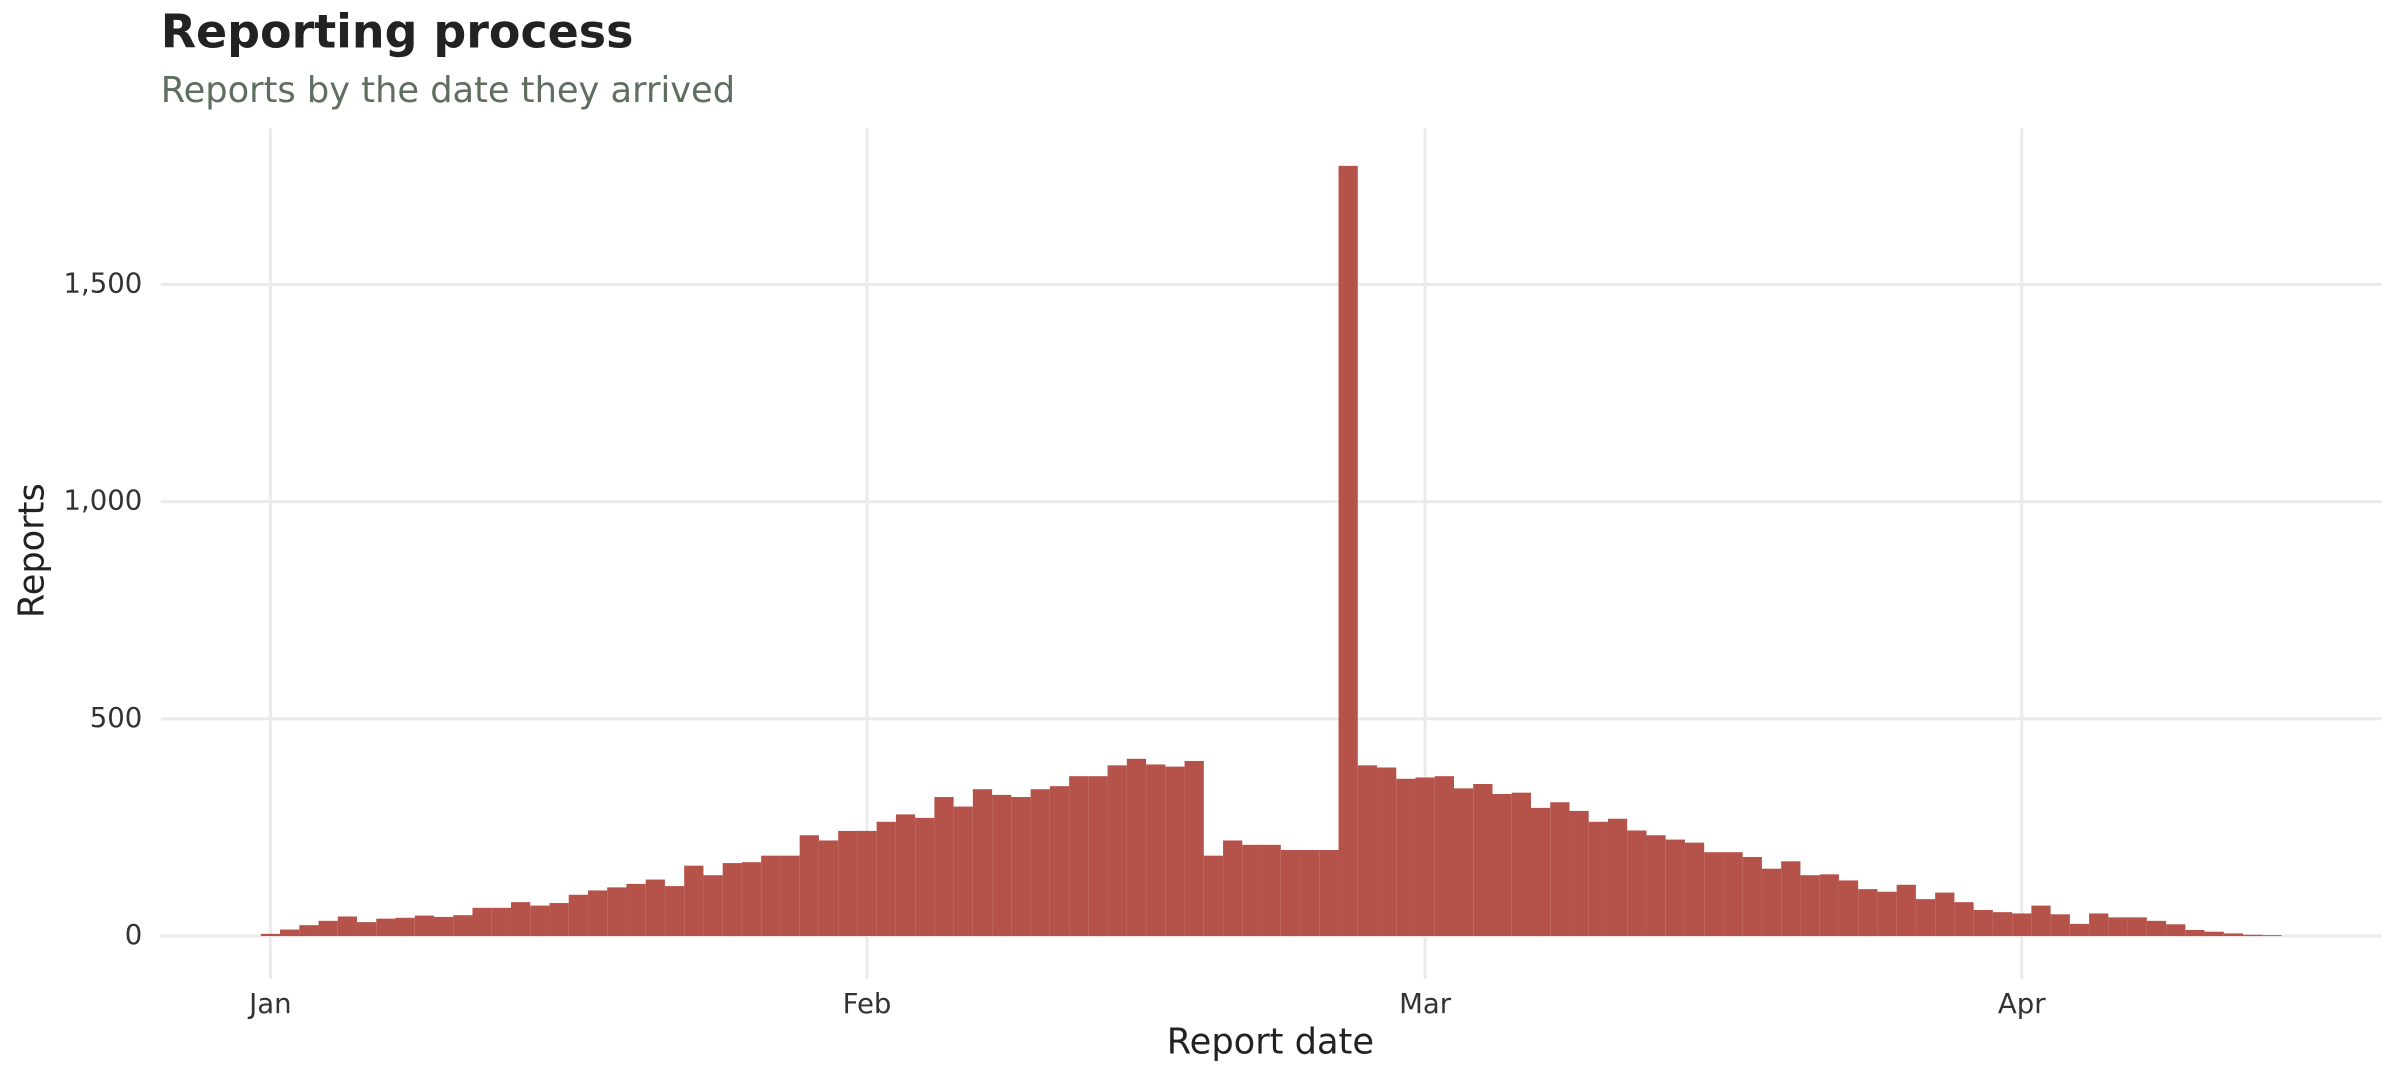  What do you see at coordinates (397, 32) in the screenshot?
I see `chart-title: Reporting process` at bounding box center [397, 32].